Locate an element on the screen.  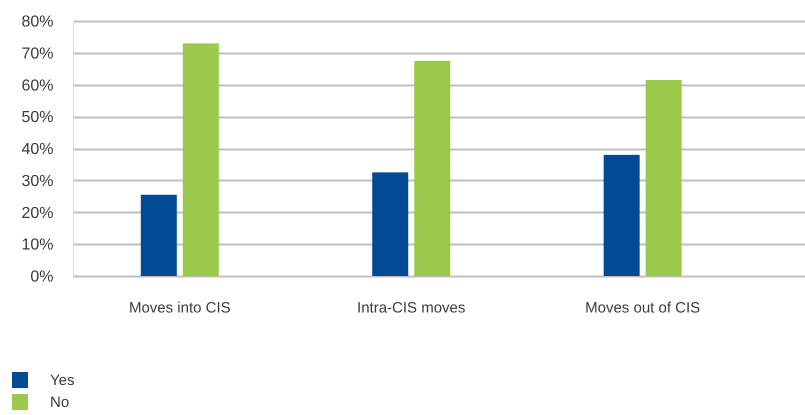
y-tick-label: 40% is located at coordinates (37, 149).